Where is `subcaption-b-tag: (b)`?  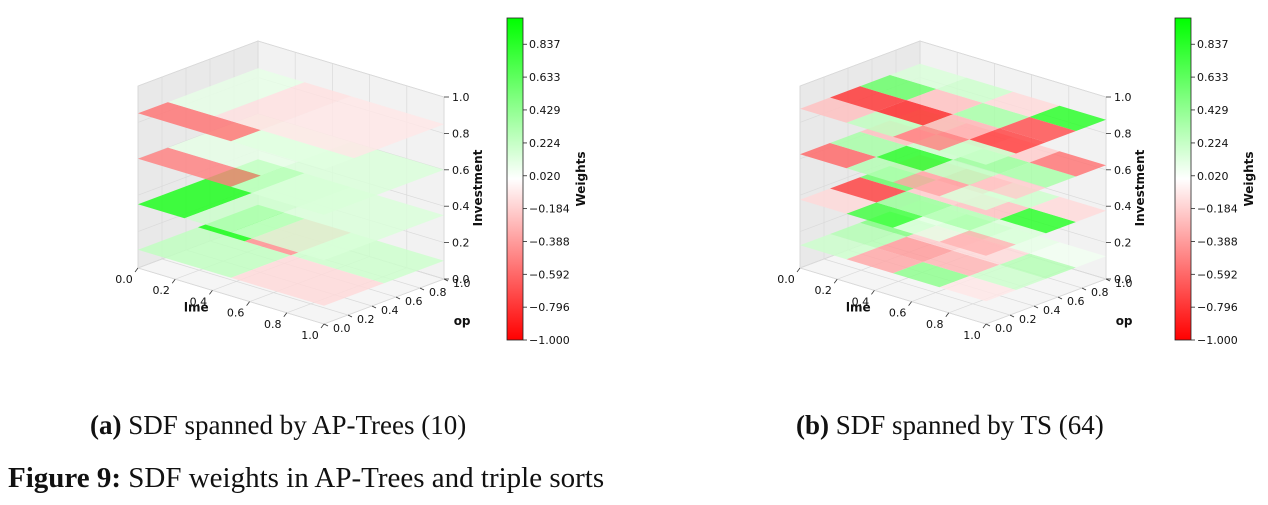
subcaption-b-tag: (b) is located at coordinates (812, 425).